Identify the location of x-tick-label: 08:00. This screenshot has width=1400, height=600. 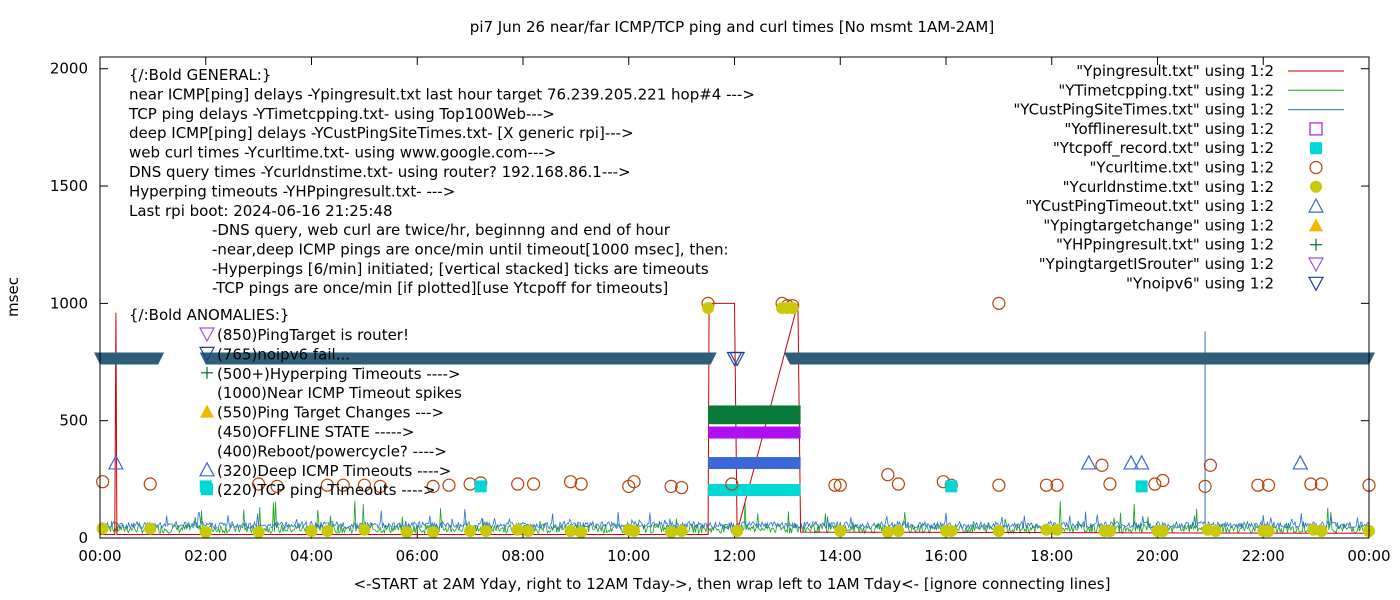
(522, 556).